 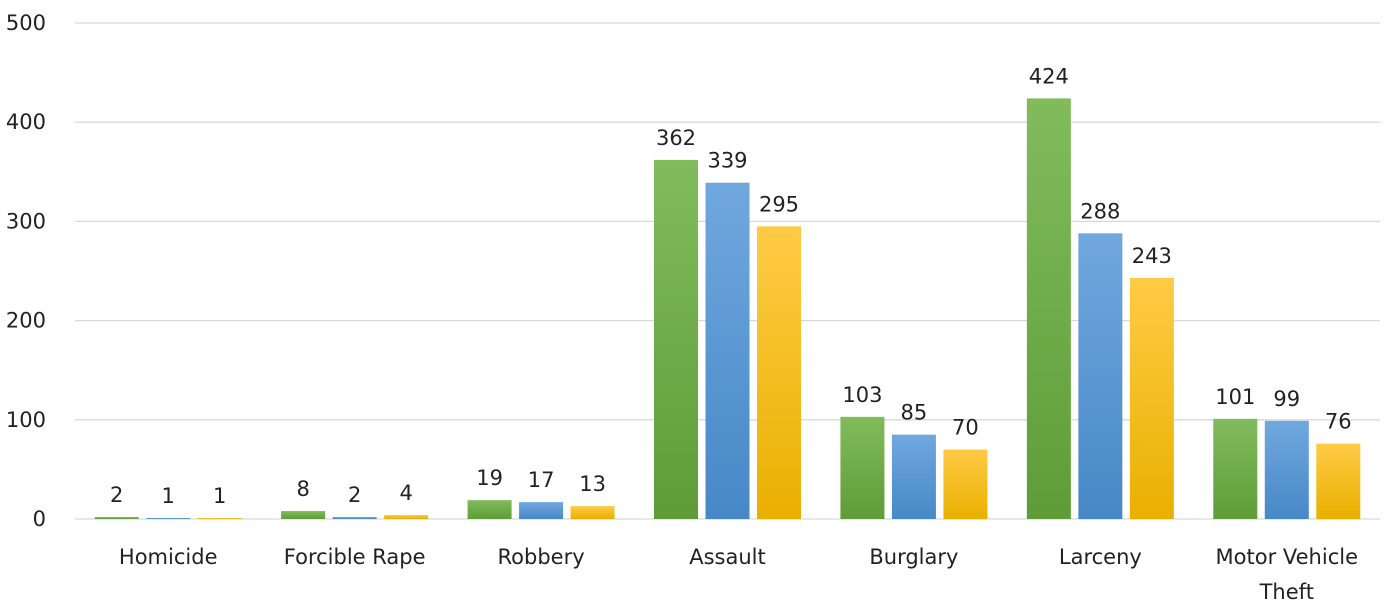 I want to click on data-label: 4, so click(x=405, y=493).